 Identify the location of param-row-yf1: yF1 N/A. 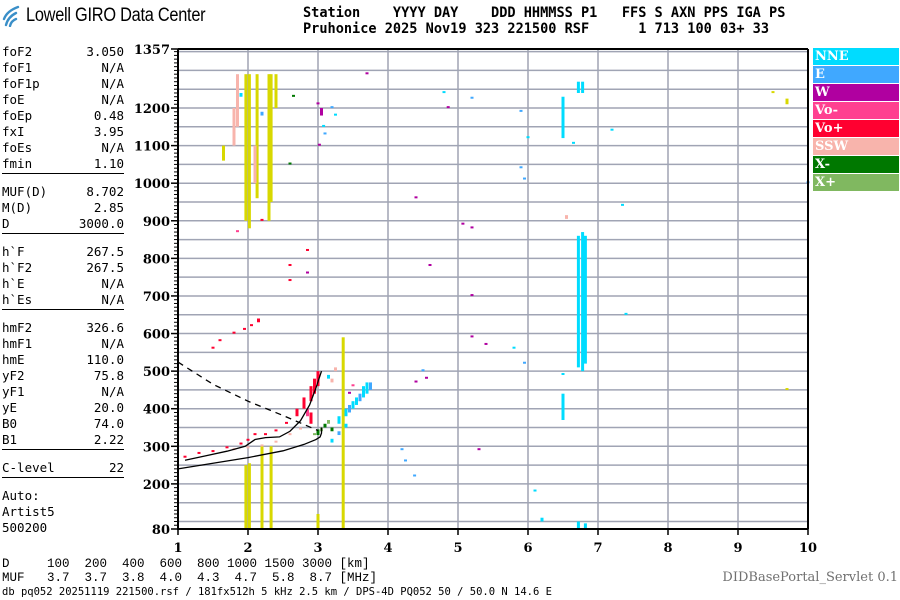
(63, 392).